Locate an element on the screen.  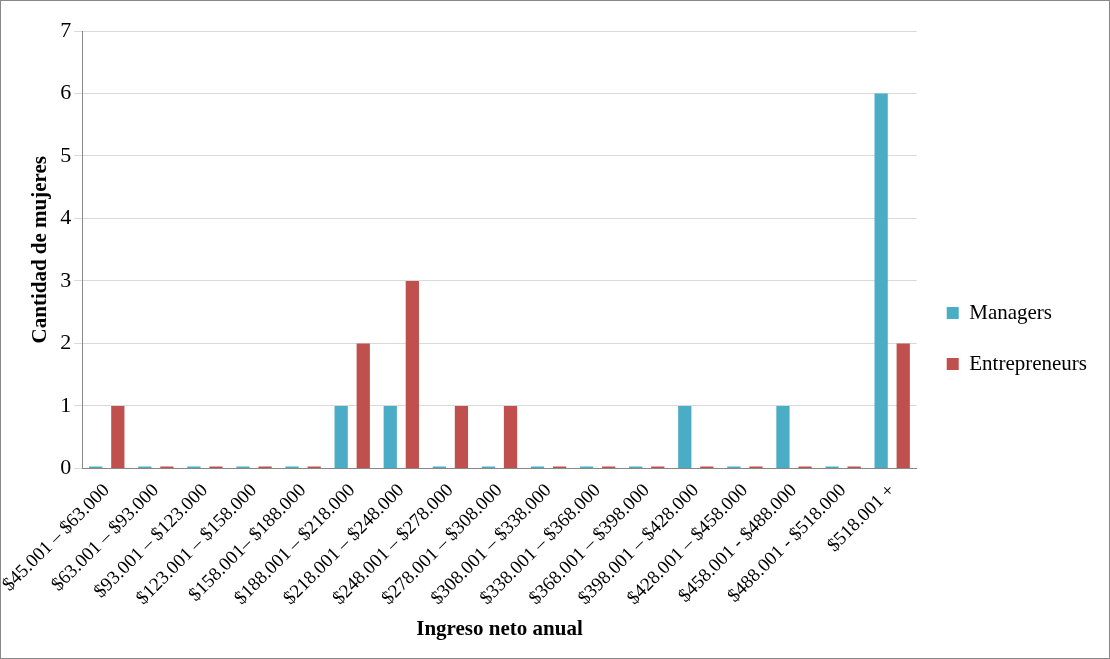
y-tick-label: 1 is located at coordinates (66, 404).